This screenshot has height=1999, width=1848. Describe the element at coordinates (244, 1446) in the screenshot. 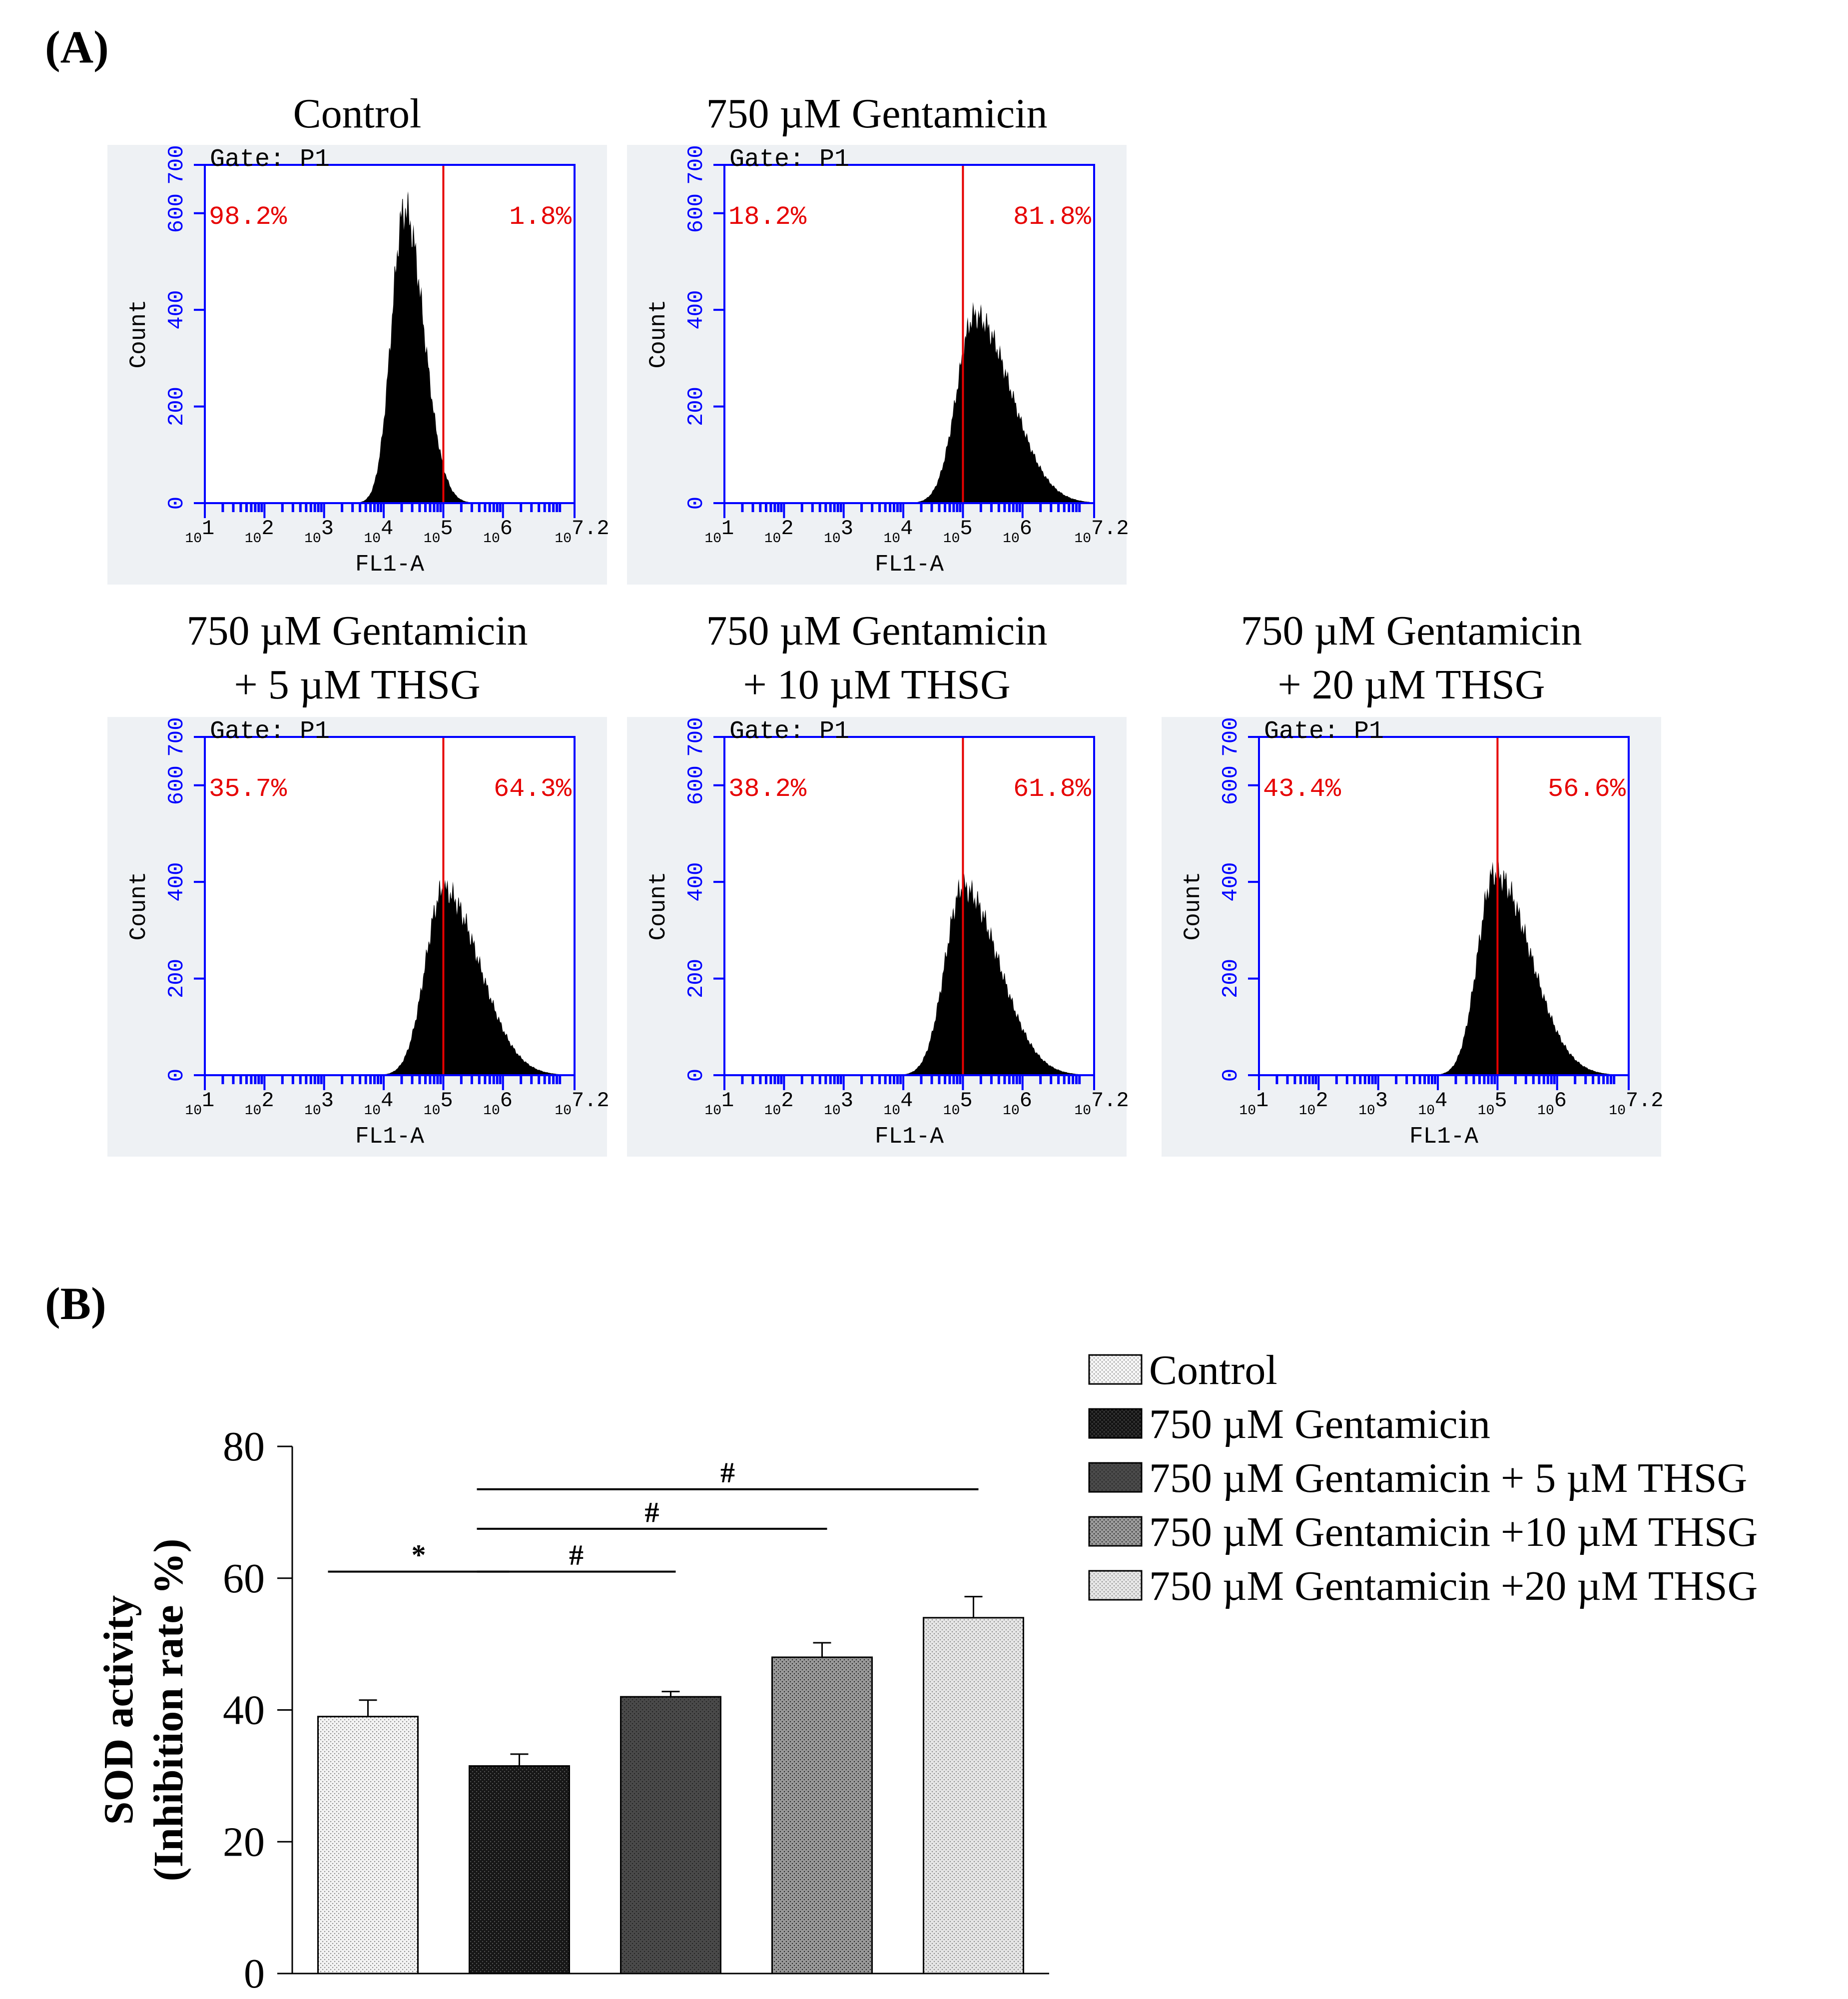

I see `y-tick-label: 80` at that location.